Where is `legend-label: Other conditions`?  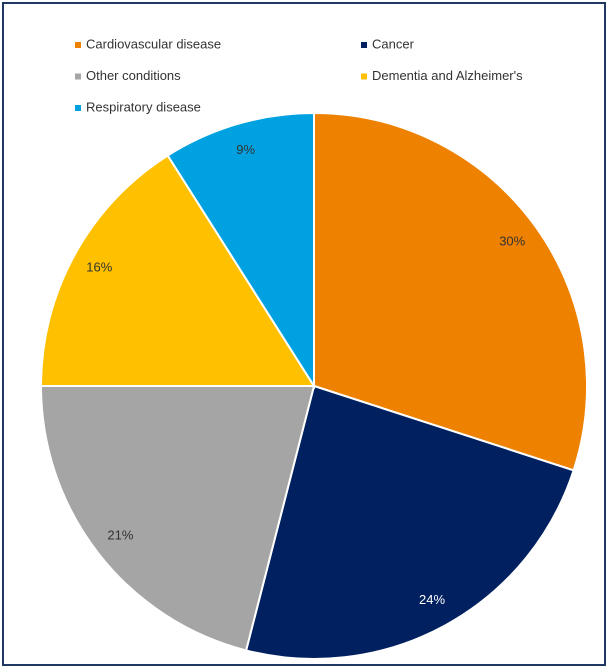 legend-label: Other conditions is located at coordinates (133, 75).